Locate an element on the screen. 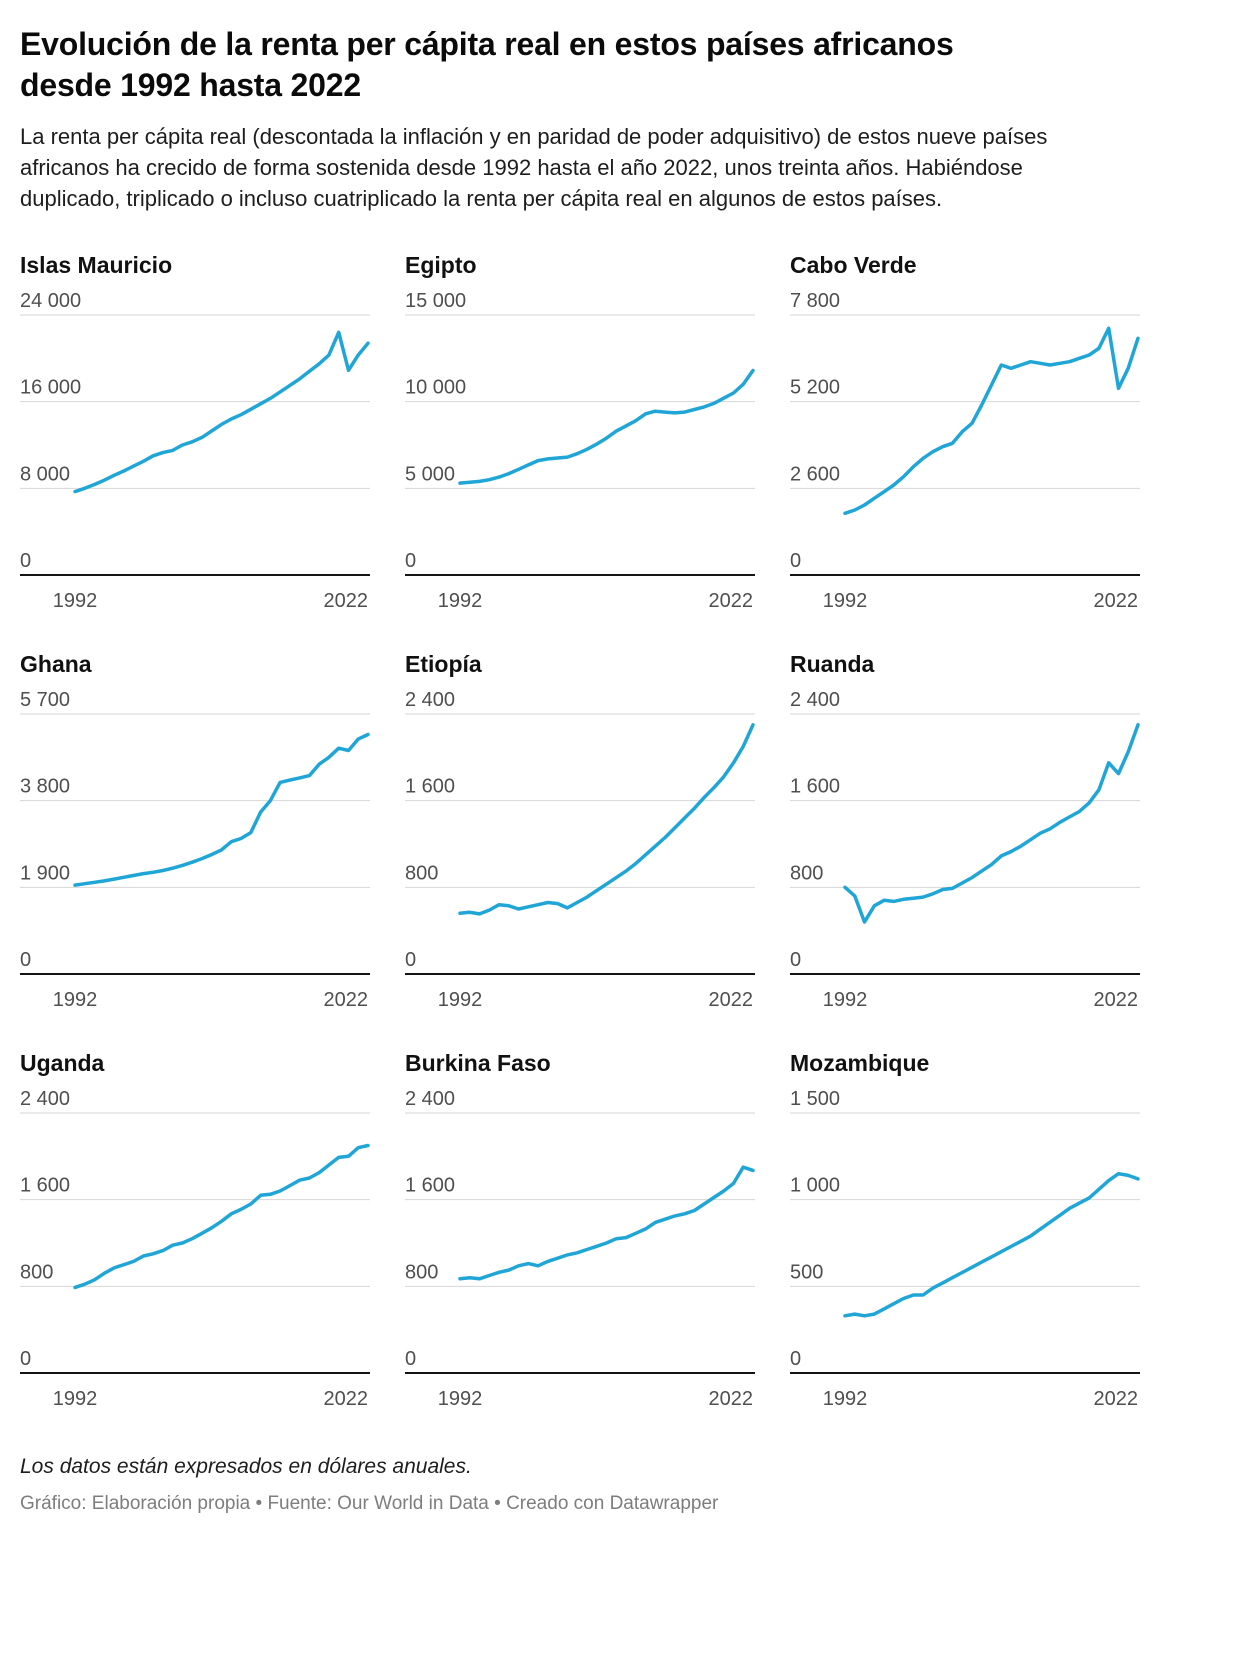 The image size is (1240, 1676). chart-title: Cabo Verde is located at coordinates (853, 265).